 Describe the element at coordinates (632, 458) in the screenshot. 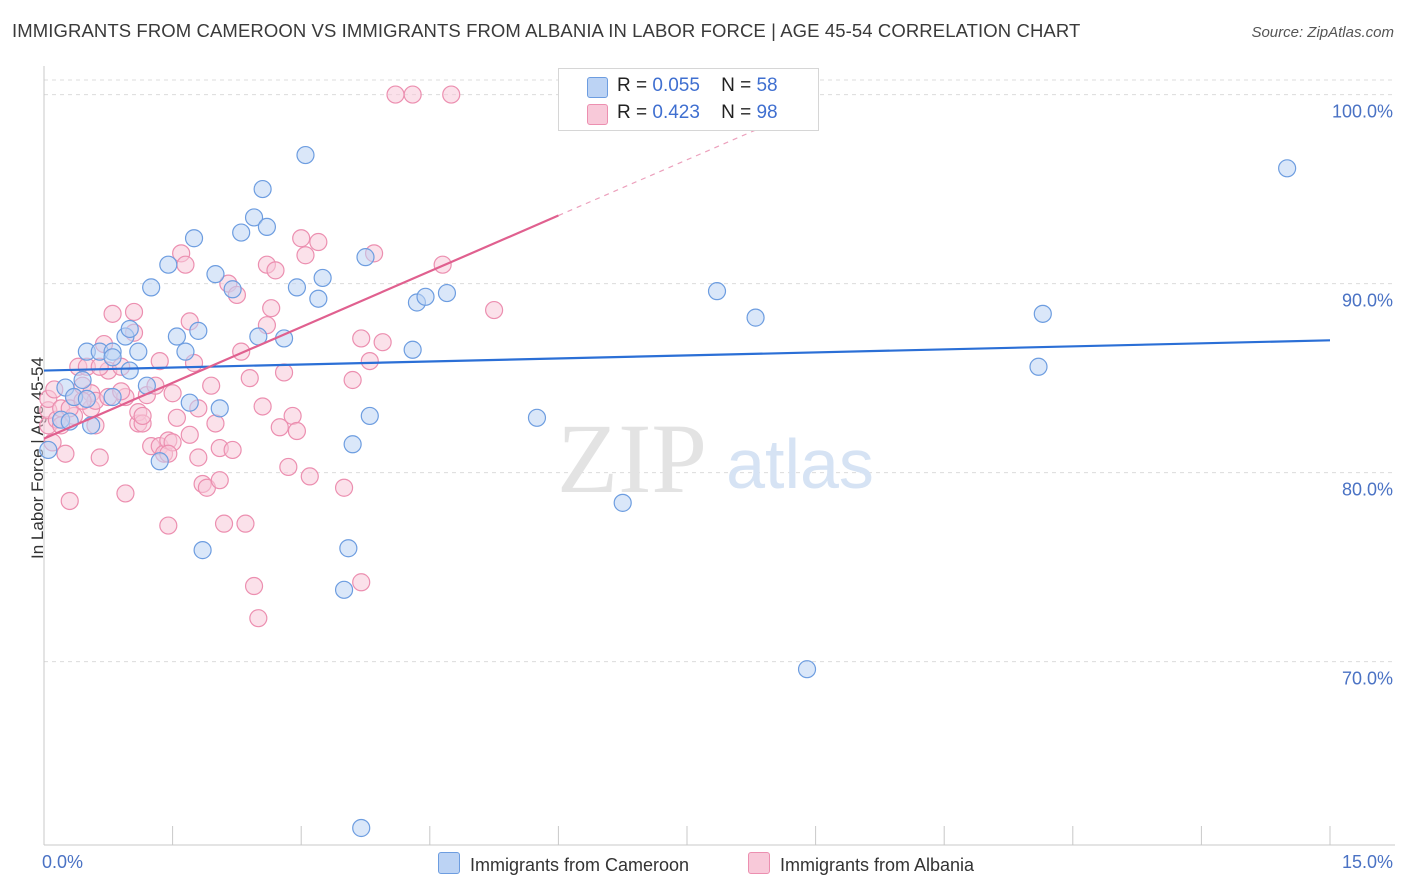

I see `watermark-zip: ZIP` at that location.